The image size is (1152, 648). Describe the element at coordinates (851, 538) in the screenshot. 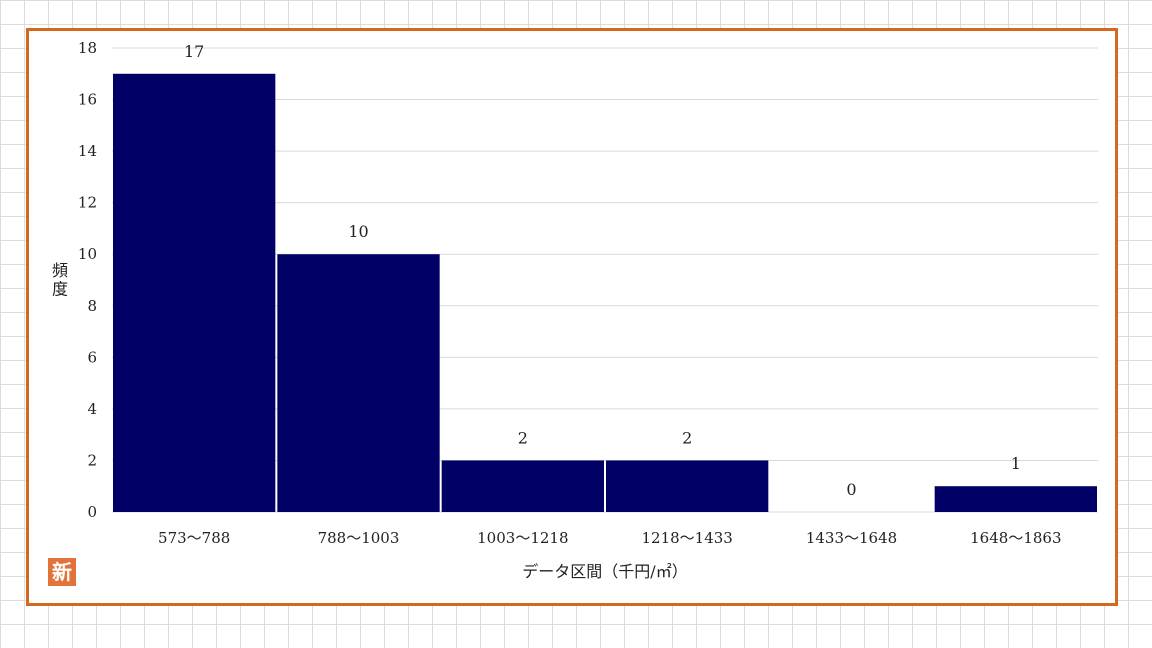

I see `x-tick-label: 1433～1648` at that location.